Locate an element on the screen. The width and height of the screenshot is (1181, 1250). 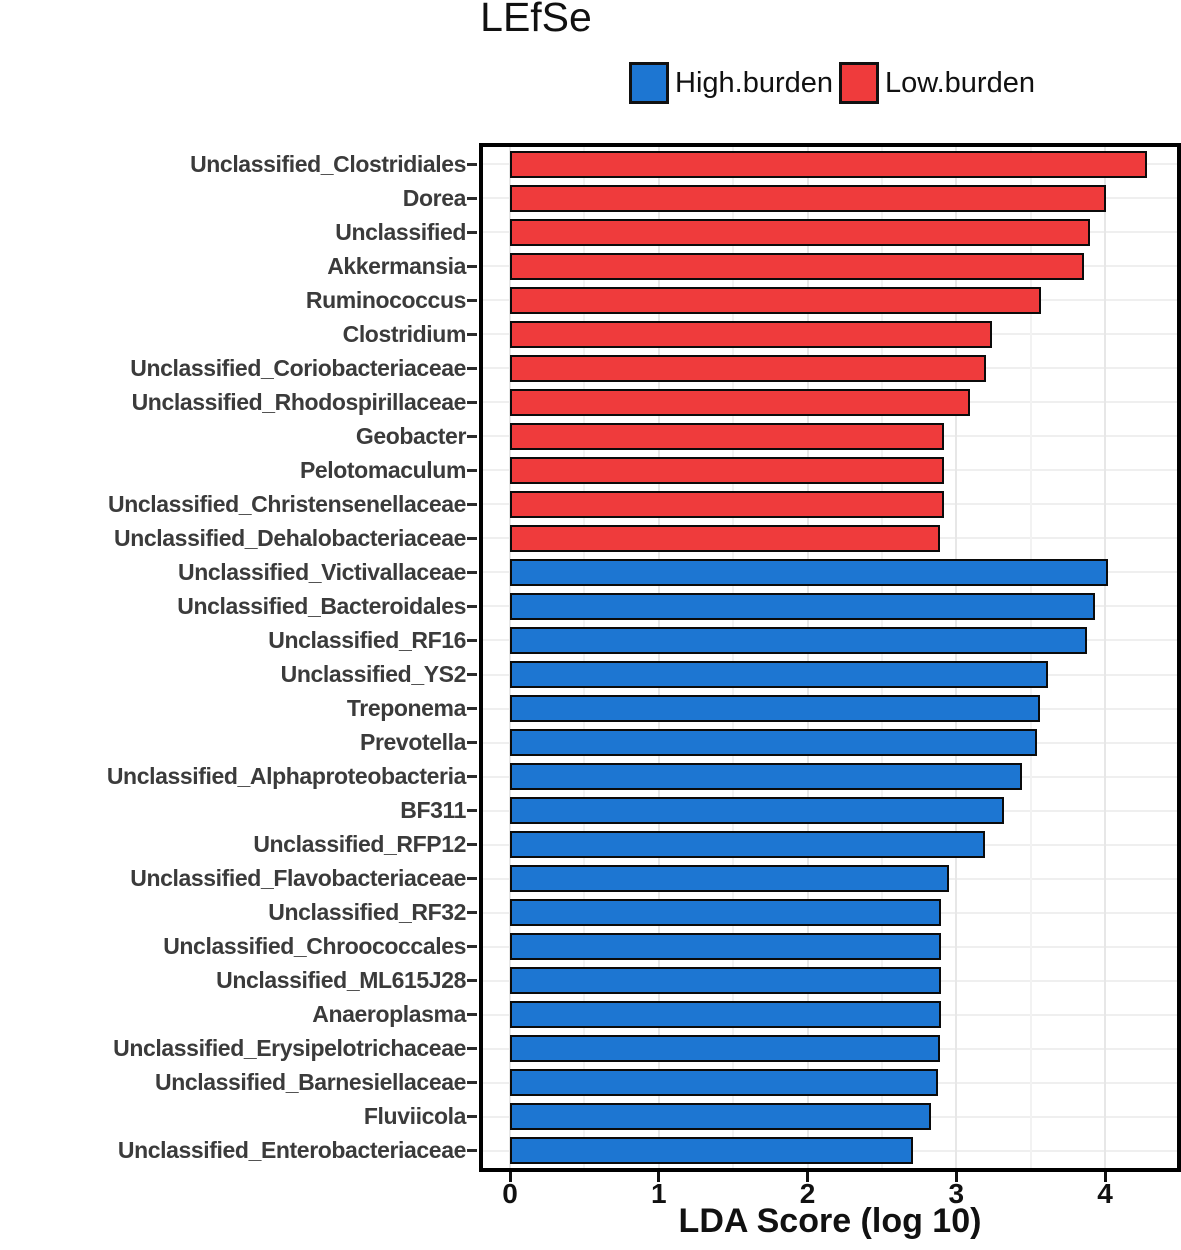
y-label: Unclassified_Victivallaceae is located at coordinates (322, 571).